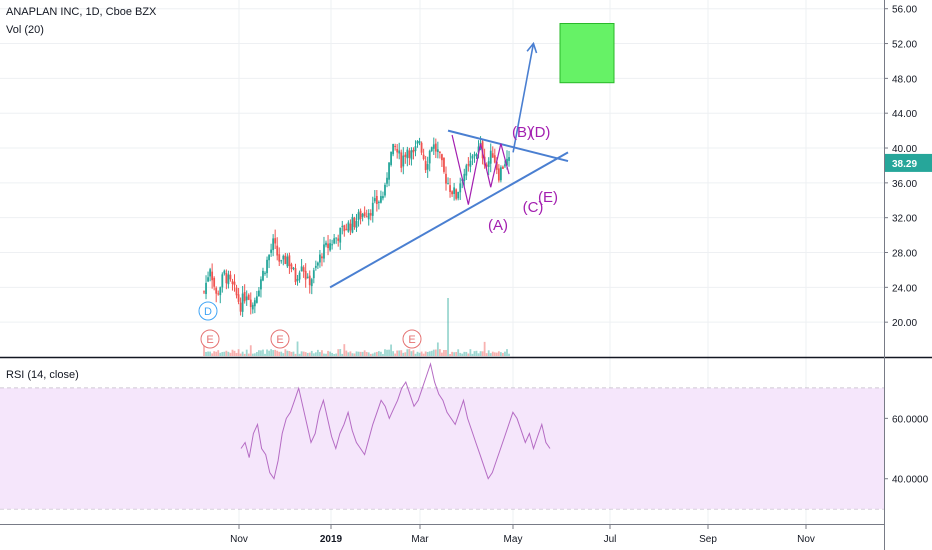 This screenshot has width=932, height=550. Describe the element at coordinates (908, 162) in the screenshot. I see `last-price-tag` at that location.